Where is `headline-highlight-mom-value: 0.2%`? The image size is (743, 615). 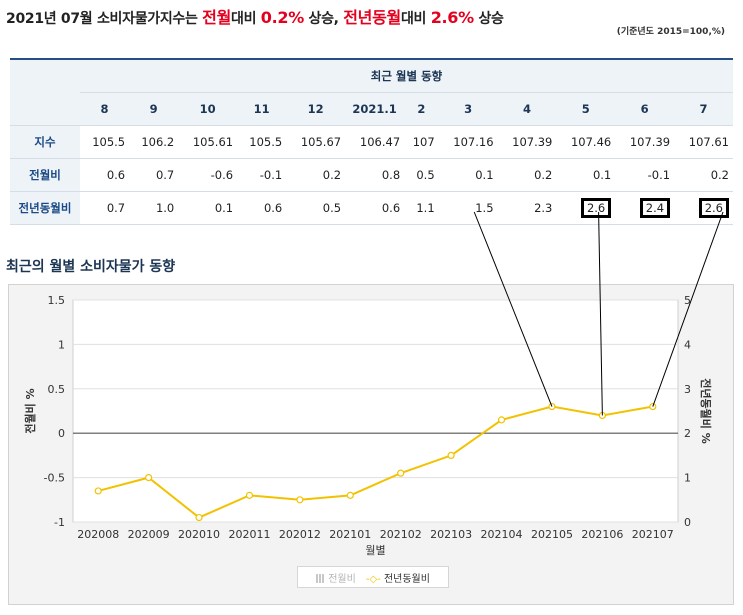 headline-highlight-mom-value: 0.2% is located at coordinates (282, 17).